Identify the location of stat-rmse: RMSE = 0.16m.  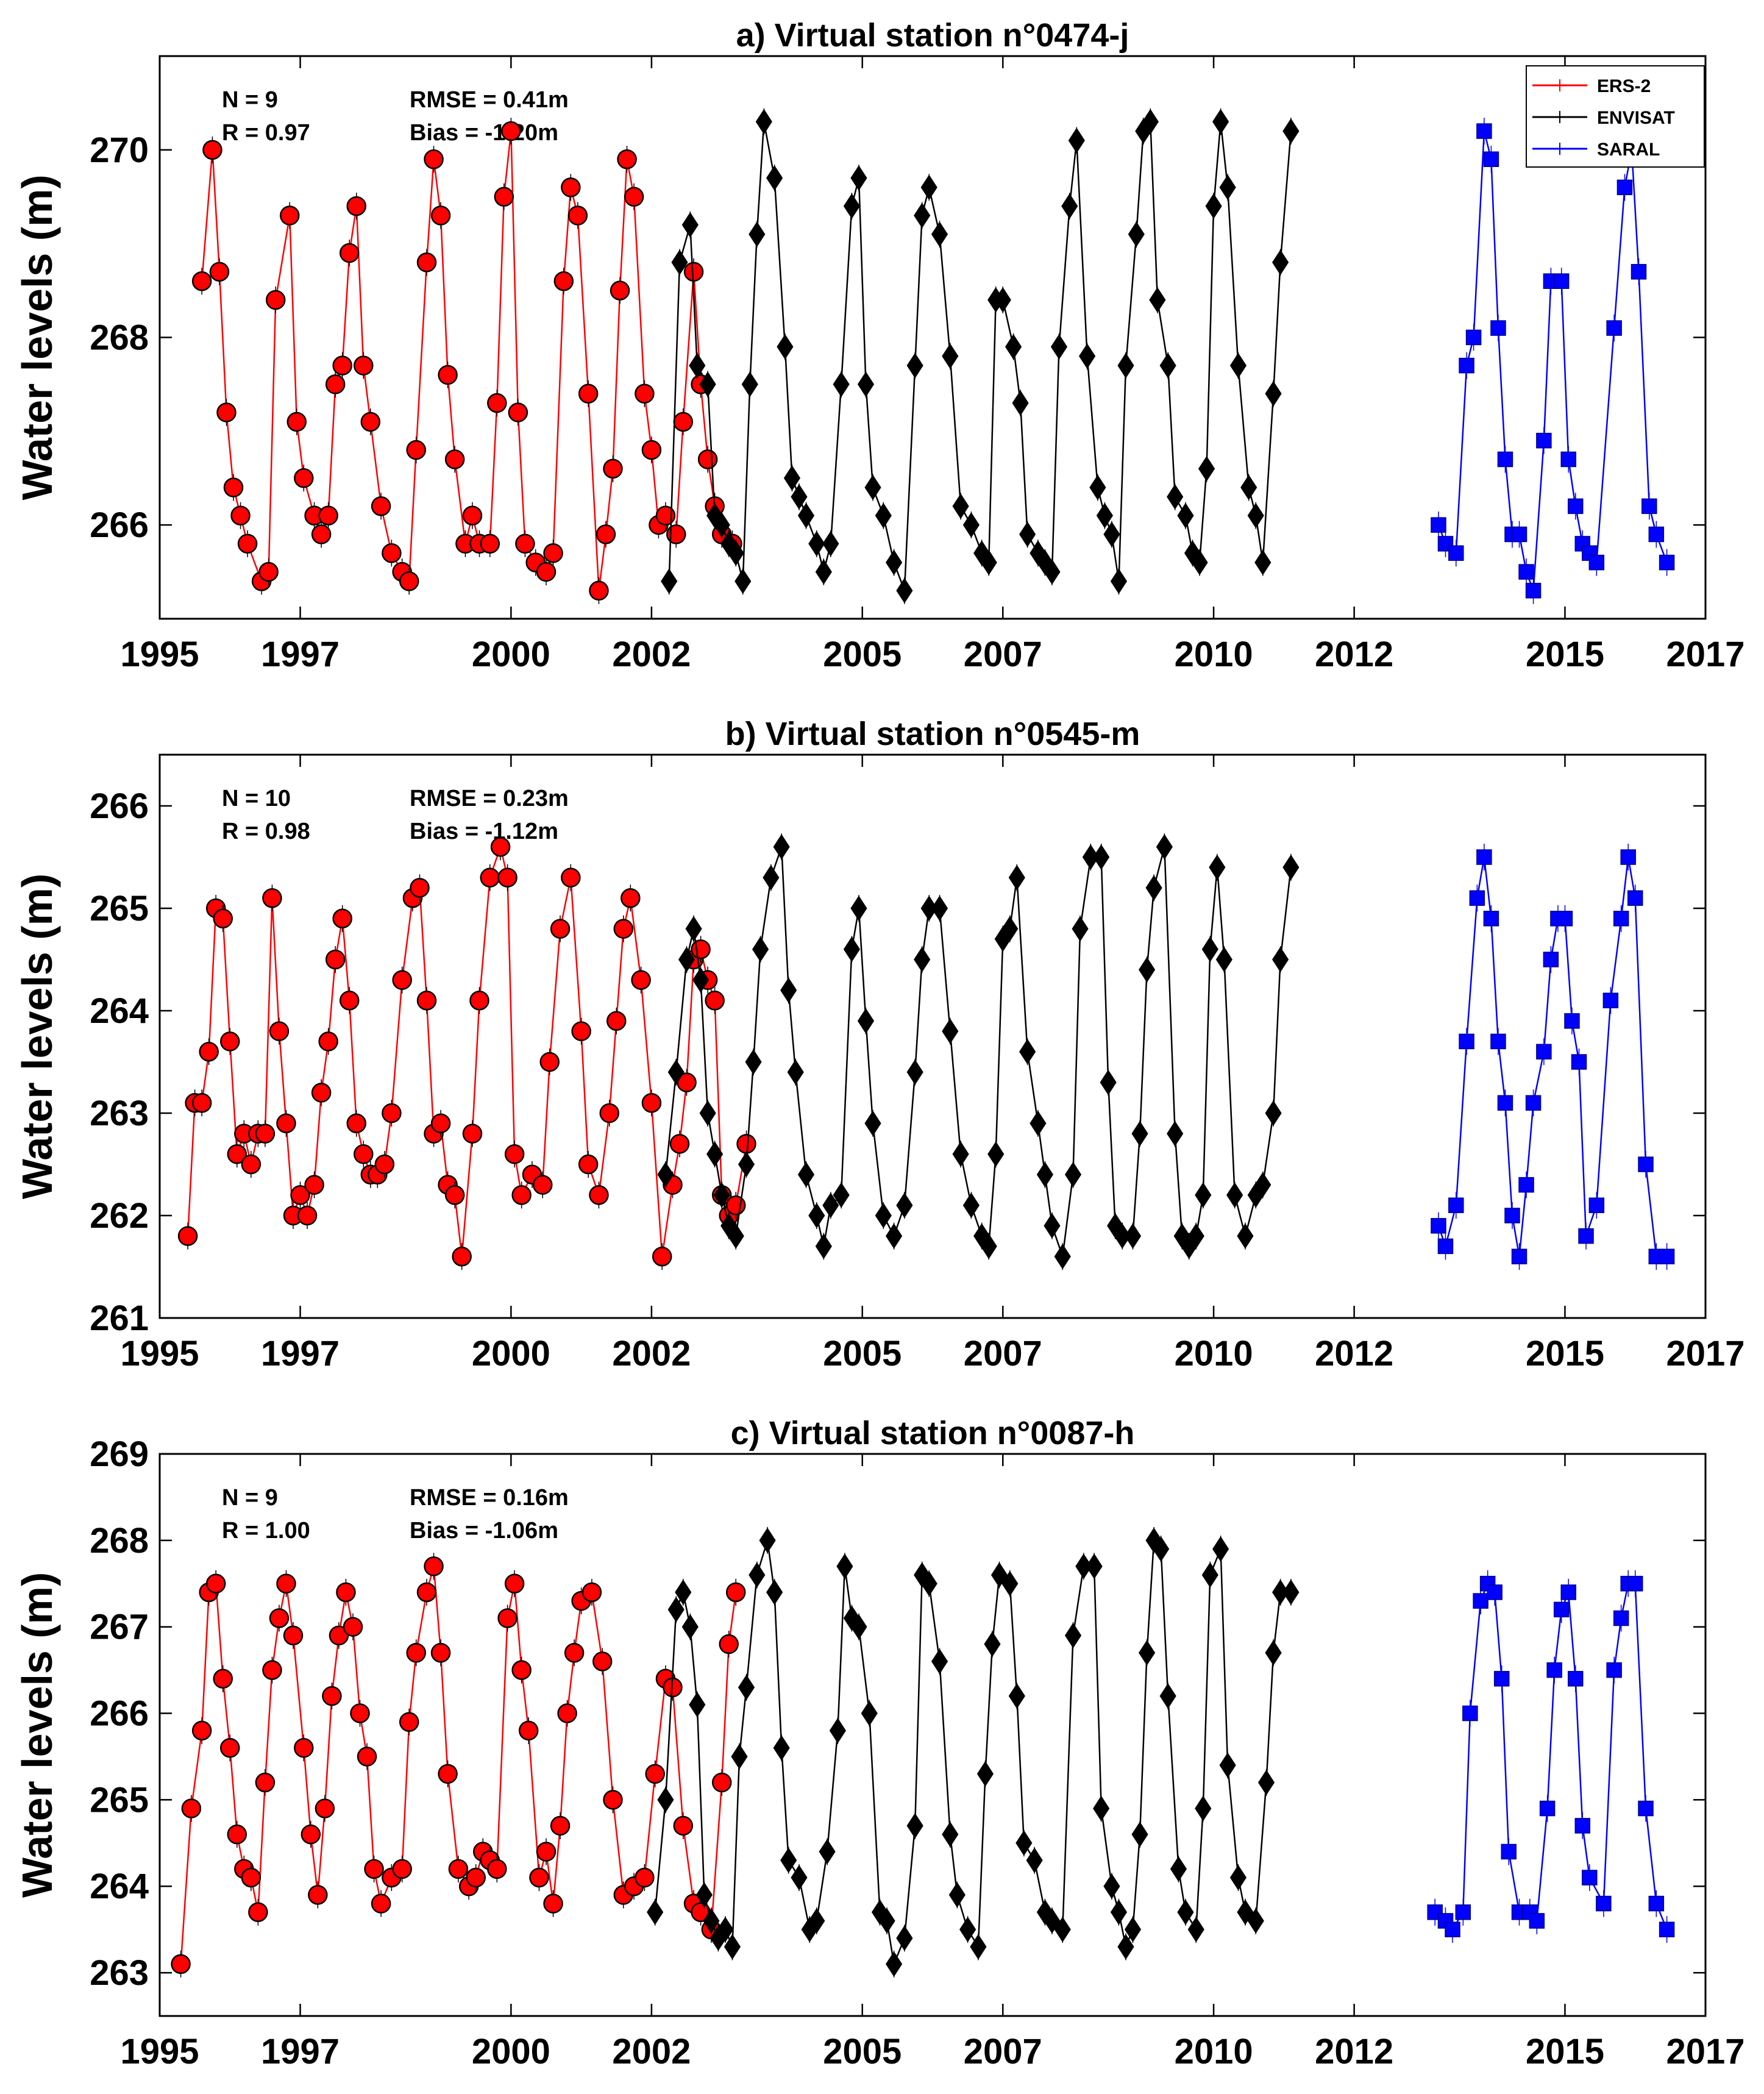
(489, 1498).